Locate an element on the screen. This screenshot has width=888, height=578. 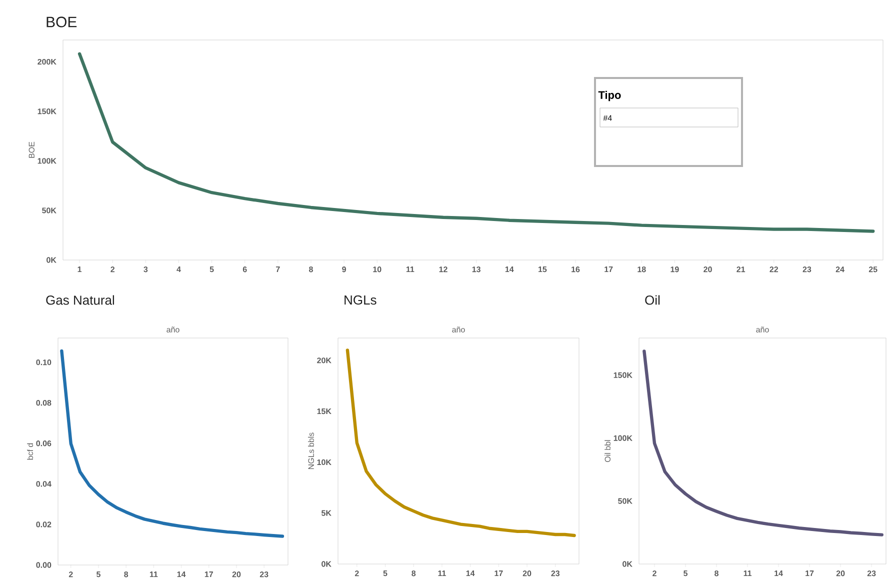
y-axis-title: NGLs bbls is located at coordinates (311, 451).